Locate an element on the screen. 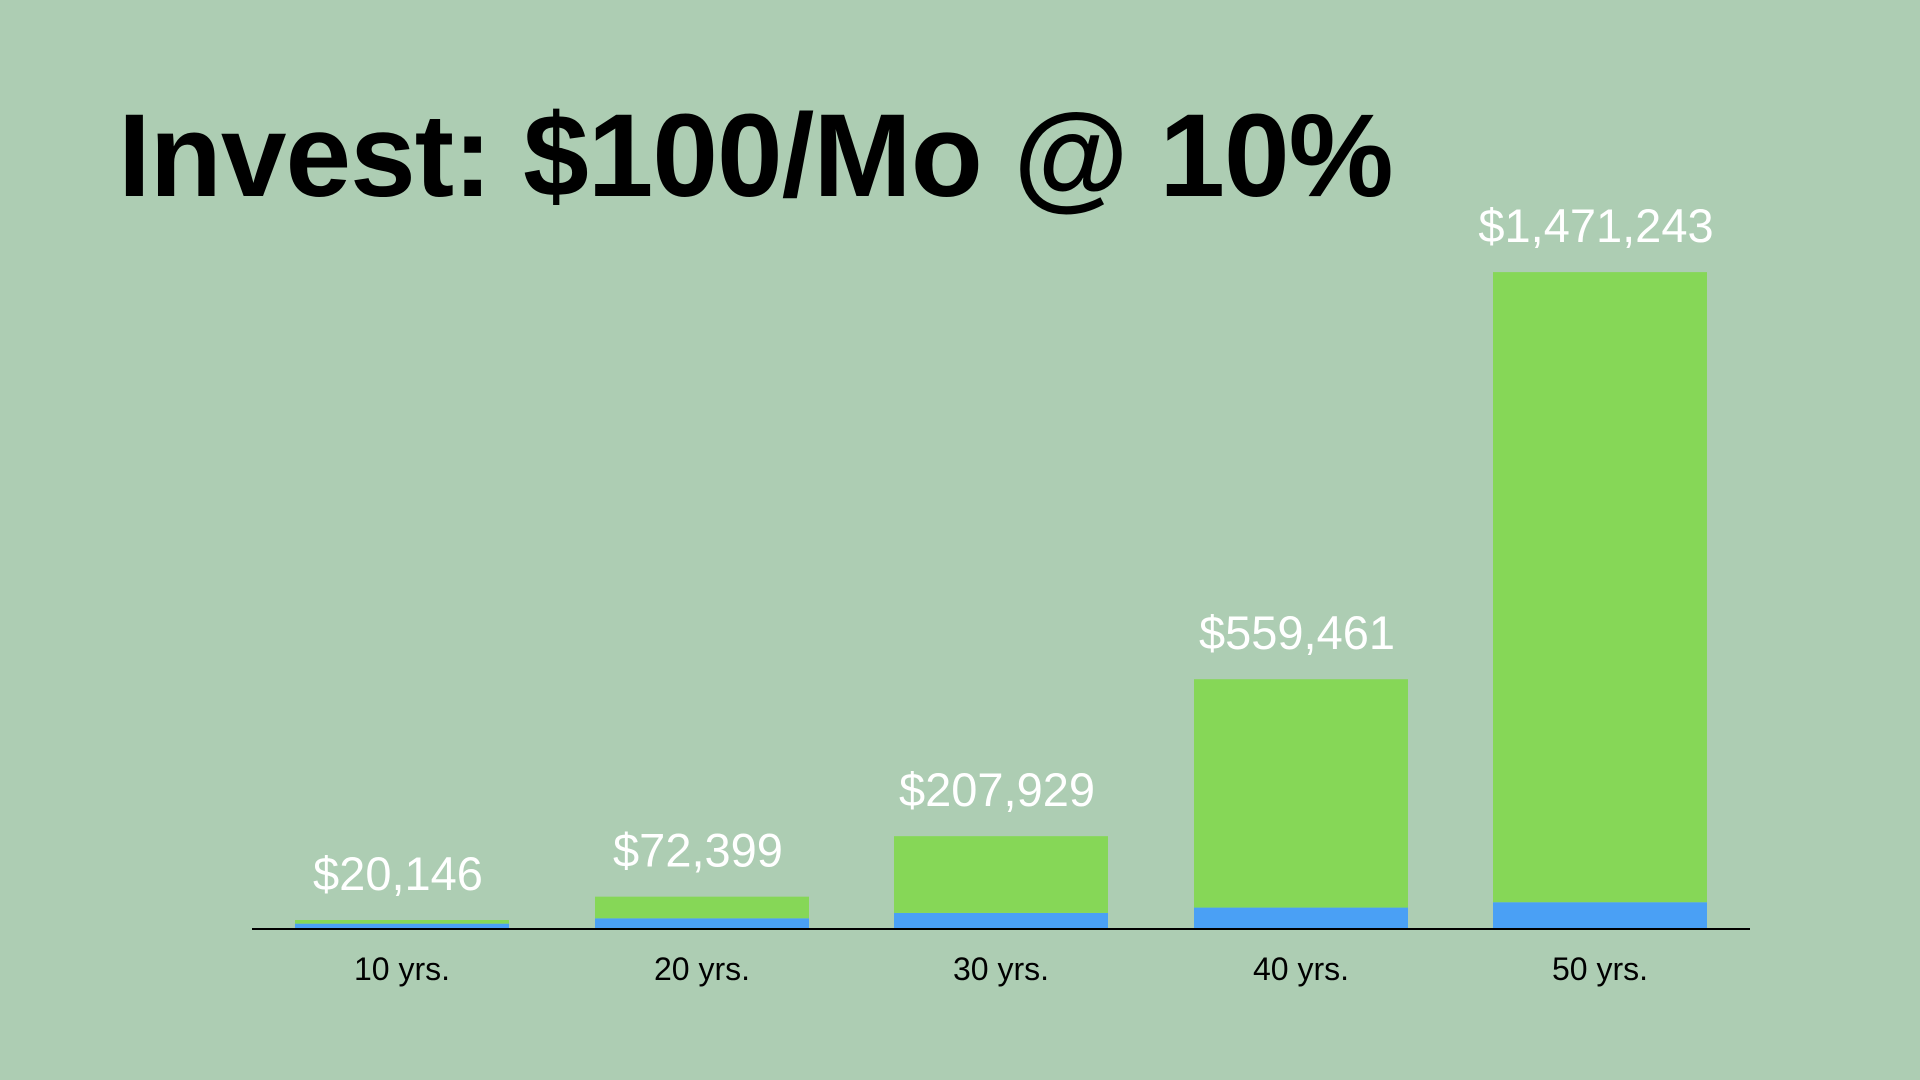  value-label-1: $20,146 is located at coordinates (398, 873).